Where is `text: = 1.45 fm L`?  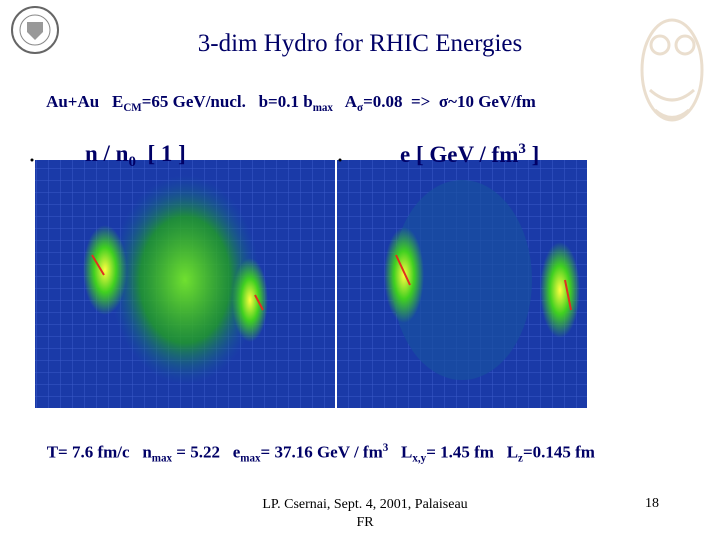 text: = 1.45 fm L is located at coordinates (472, 452).